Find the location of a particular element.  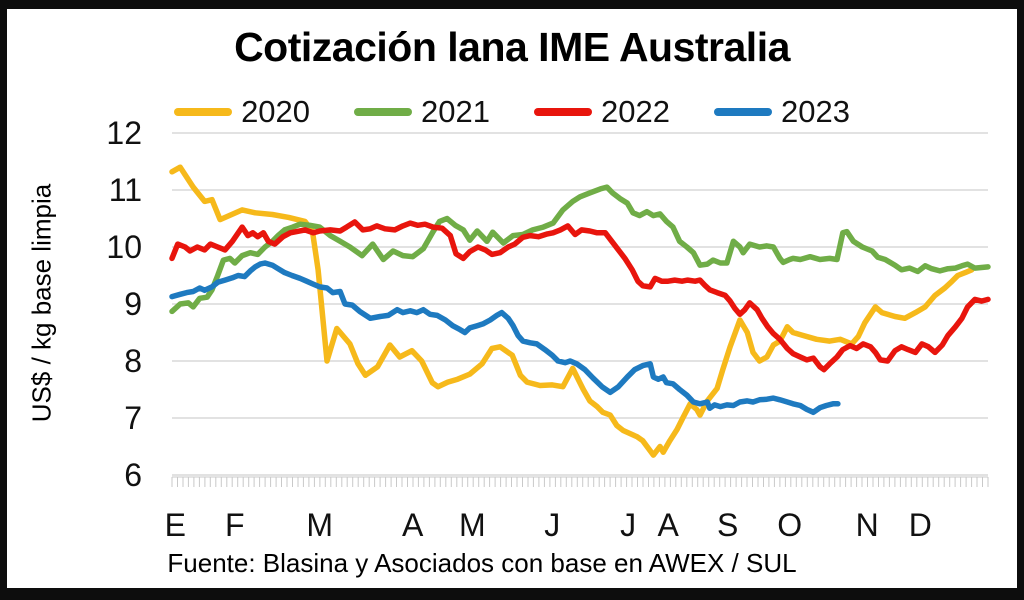

legend-label-2023: 2023 is located at coordinates (815, 111).